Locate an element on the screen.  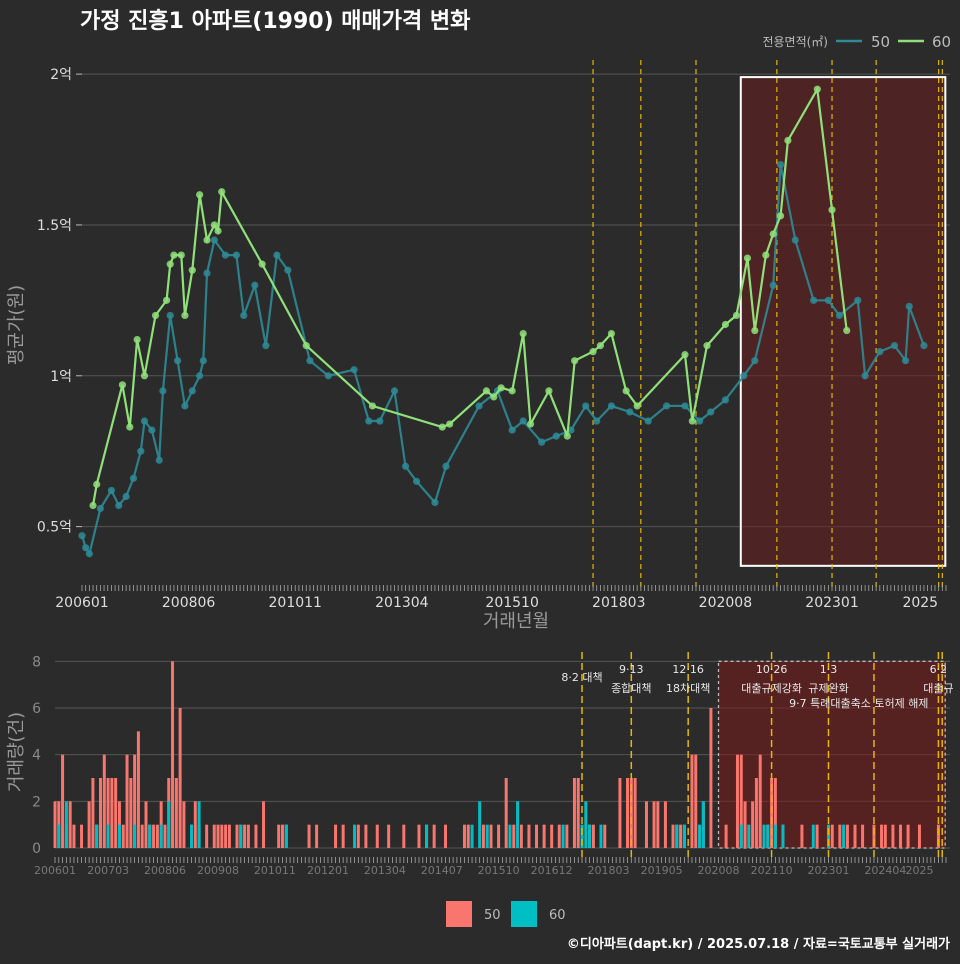
top-x-tick-label: 2025 is located at coordinates (920, 603).